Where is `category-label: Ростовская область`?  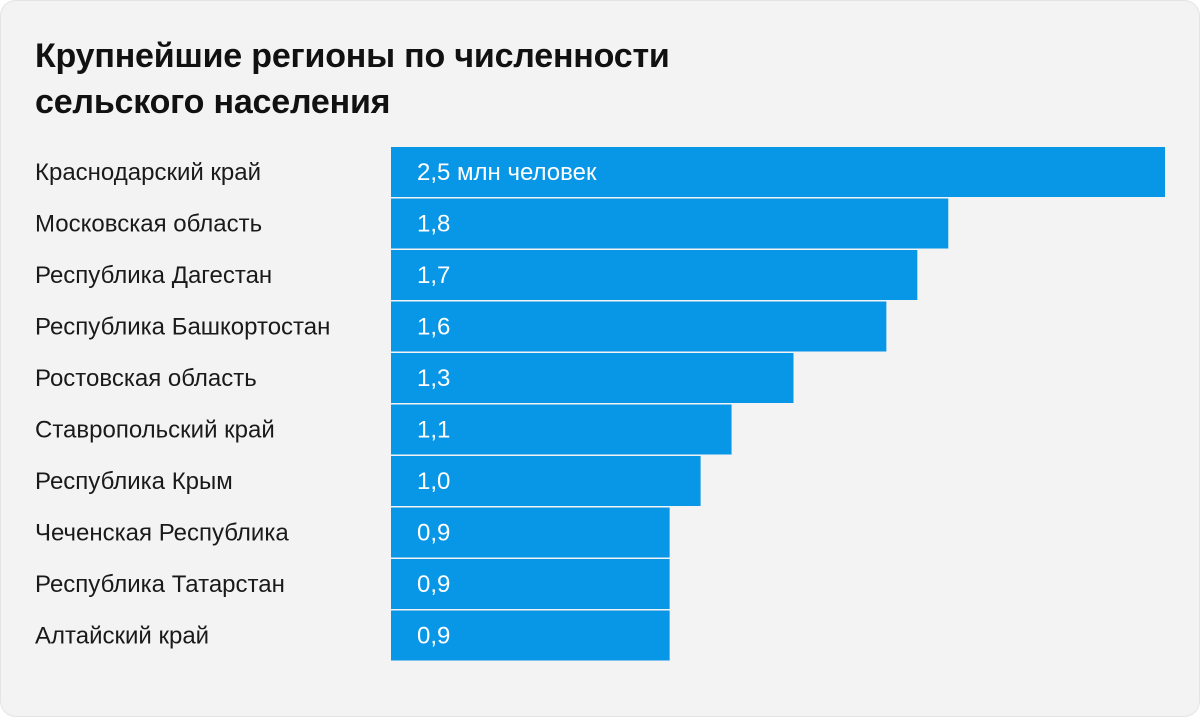 category-label: Ростовская область is located at coordinates (146, 378).